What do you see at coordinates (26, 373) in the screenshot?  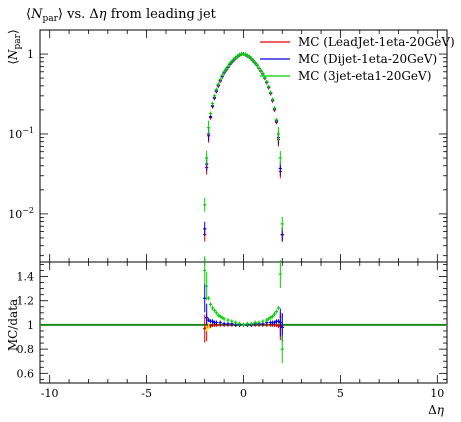 I see `ratio-y-tick-label: 0.6` at bounding box center [26, 373].